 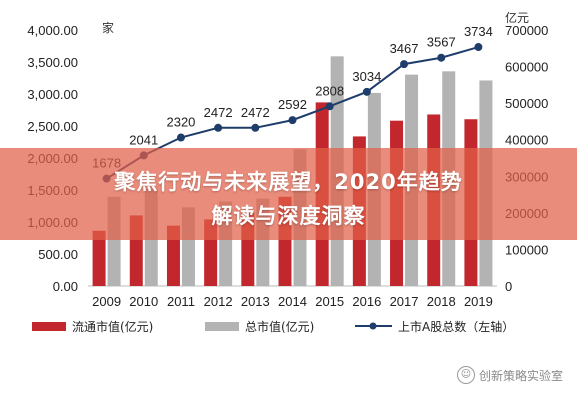 What do you see at coordinates (329, 301) in the screenshot?
I see `x-tick-2015: 2015` at bounding box center [329, 301].